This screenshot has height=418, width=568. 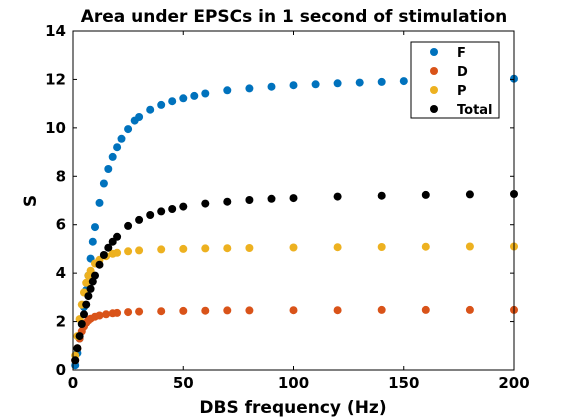 I want to click on y-tick-label: 12, so click(x=55, y=79).